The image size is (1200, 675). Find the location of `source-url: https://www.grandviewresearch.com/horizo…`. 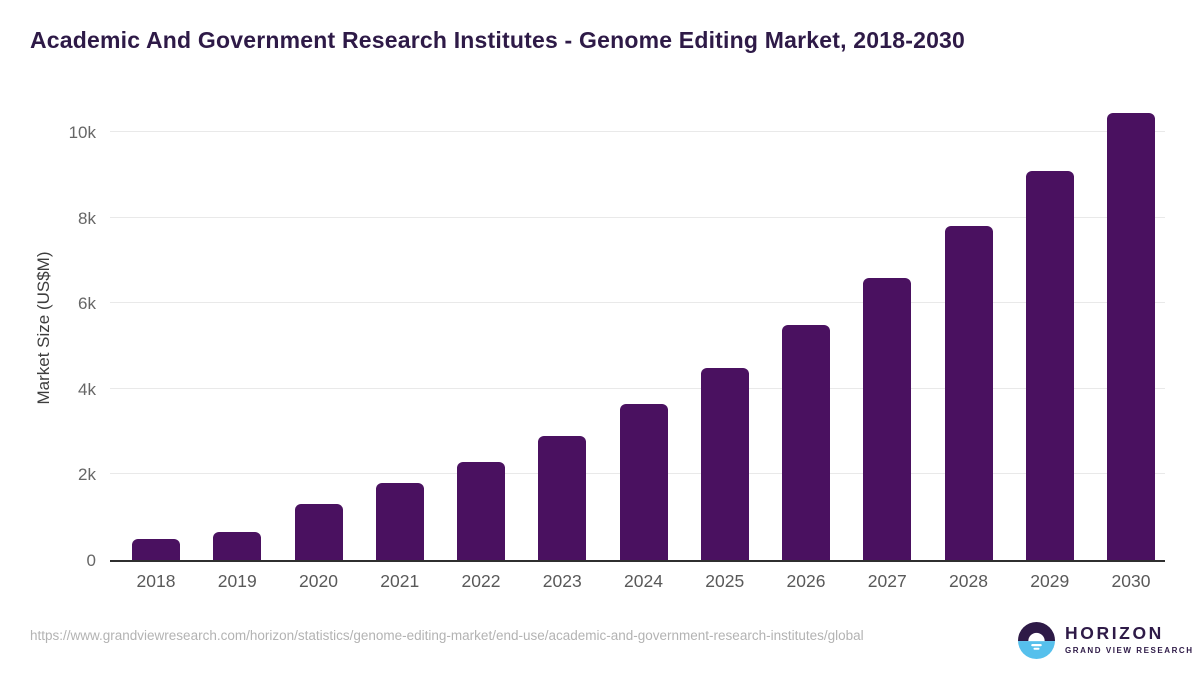

source-url: https://www.grandviewresearch.com/horizo… is located at coordinates (447, 635).